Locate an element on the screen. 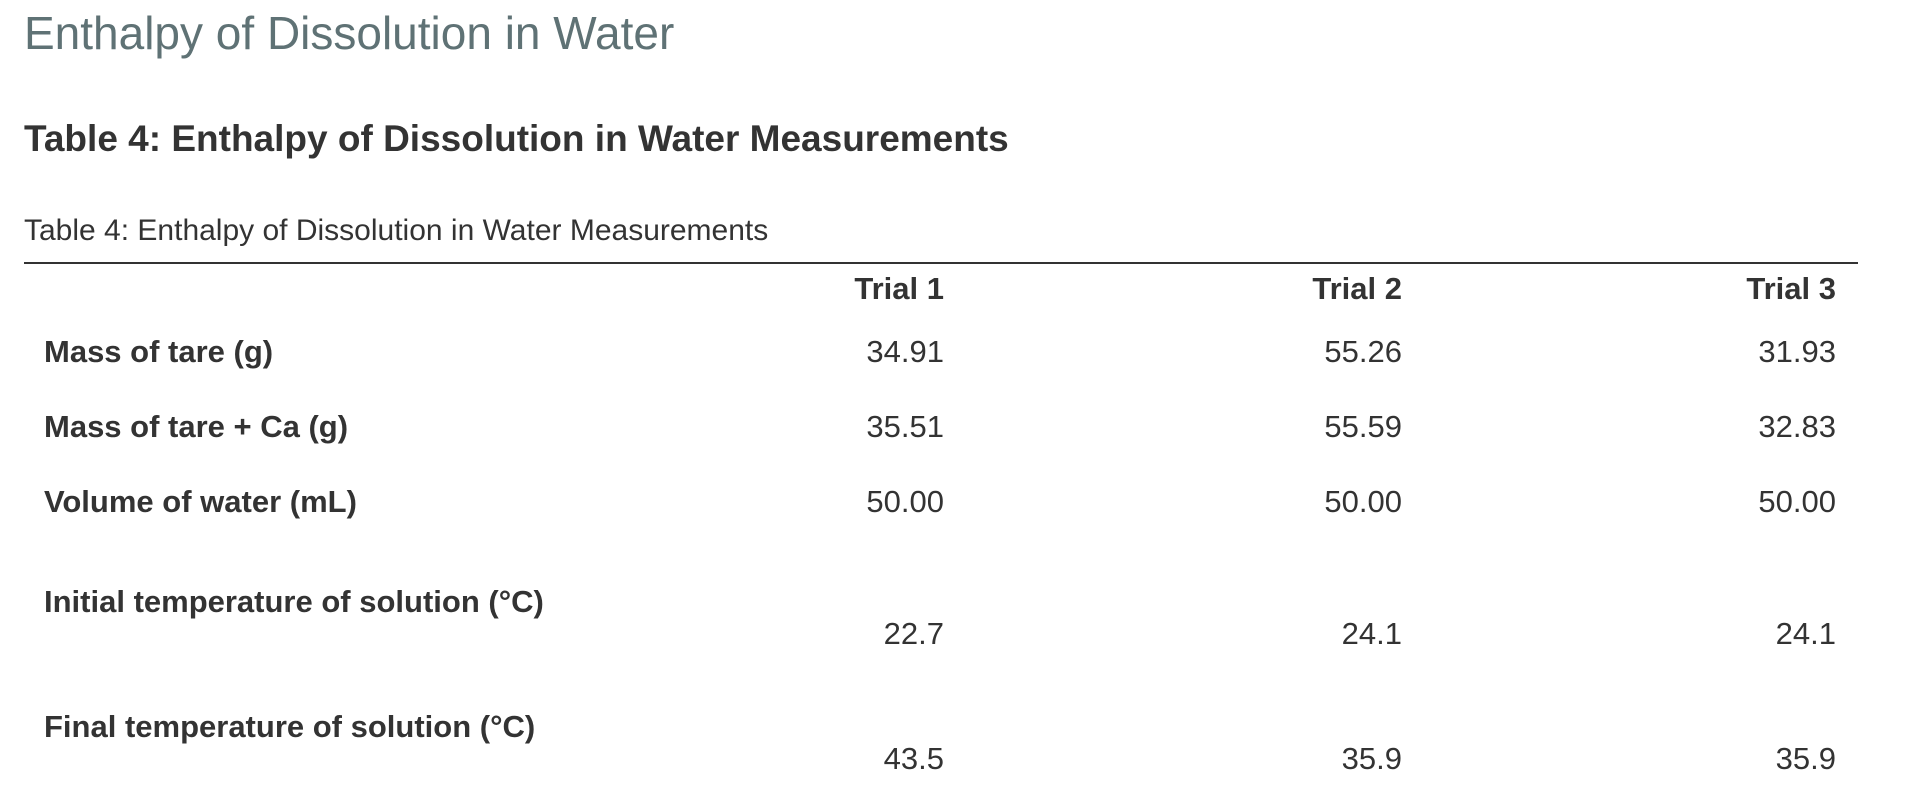  table-row: Volume of water (mL) 50.00 50.00 50.00 is located at coordinates (941, 501).